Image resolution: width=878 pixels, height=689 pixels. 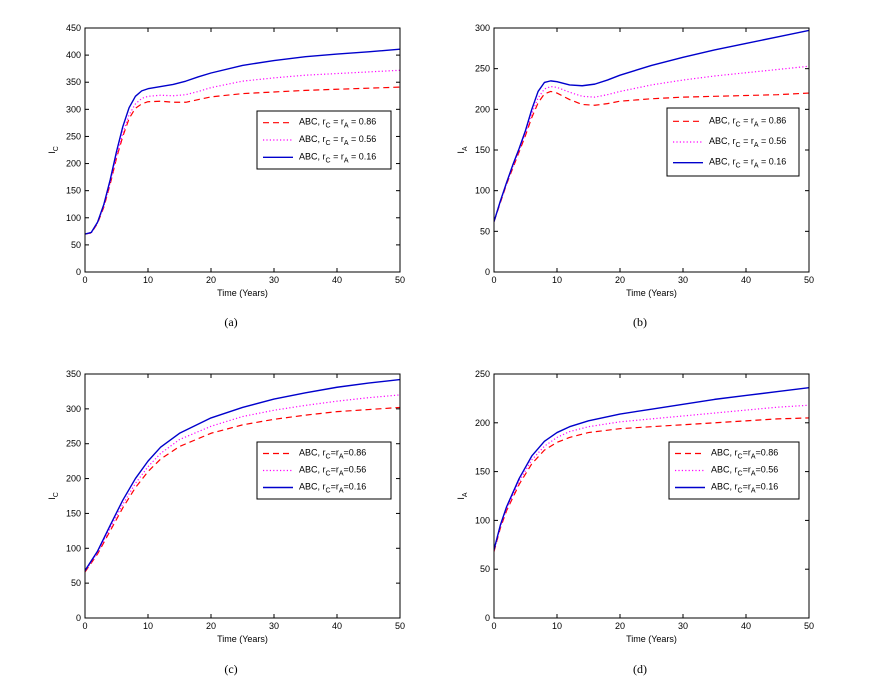 What do you see at coordinates (640, 322) in the screenshot?
I see `panel-caption: (b)` at bounding box center [640, 322].